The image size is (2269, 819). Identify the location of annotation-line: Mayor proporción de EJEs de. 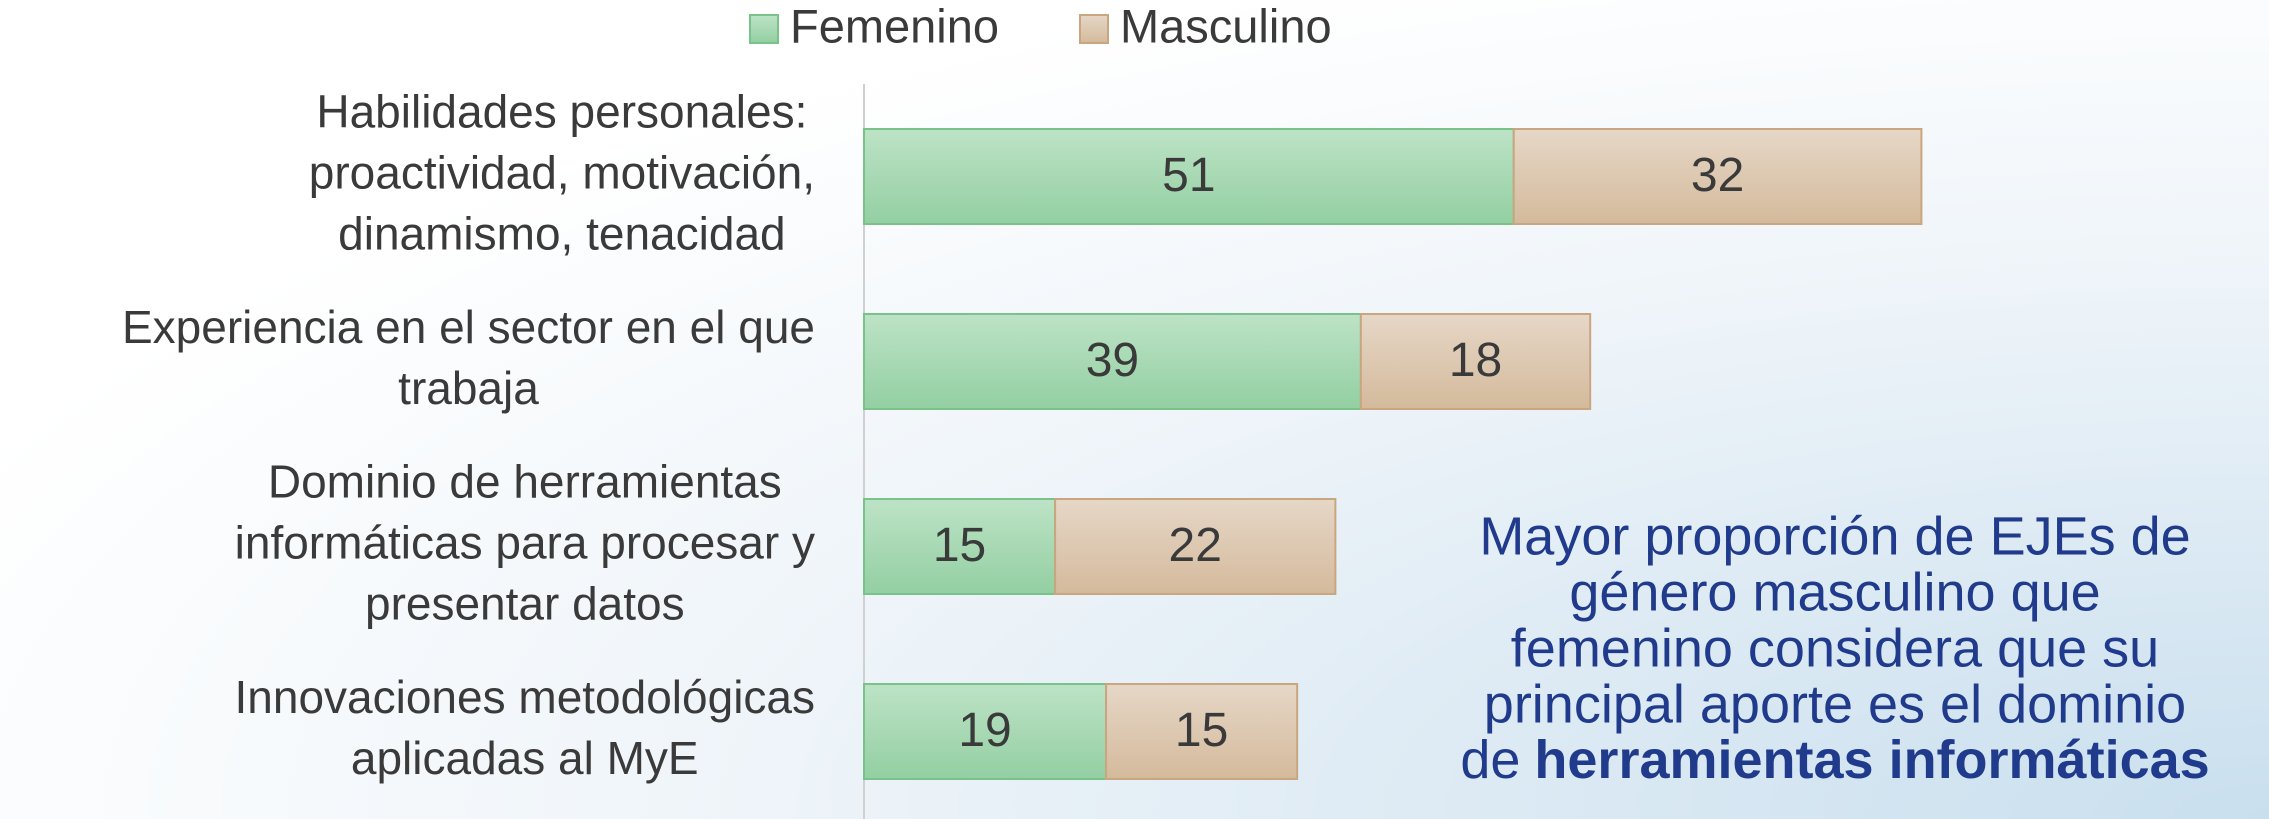
(1834, 536).